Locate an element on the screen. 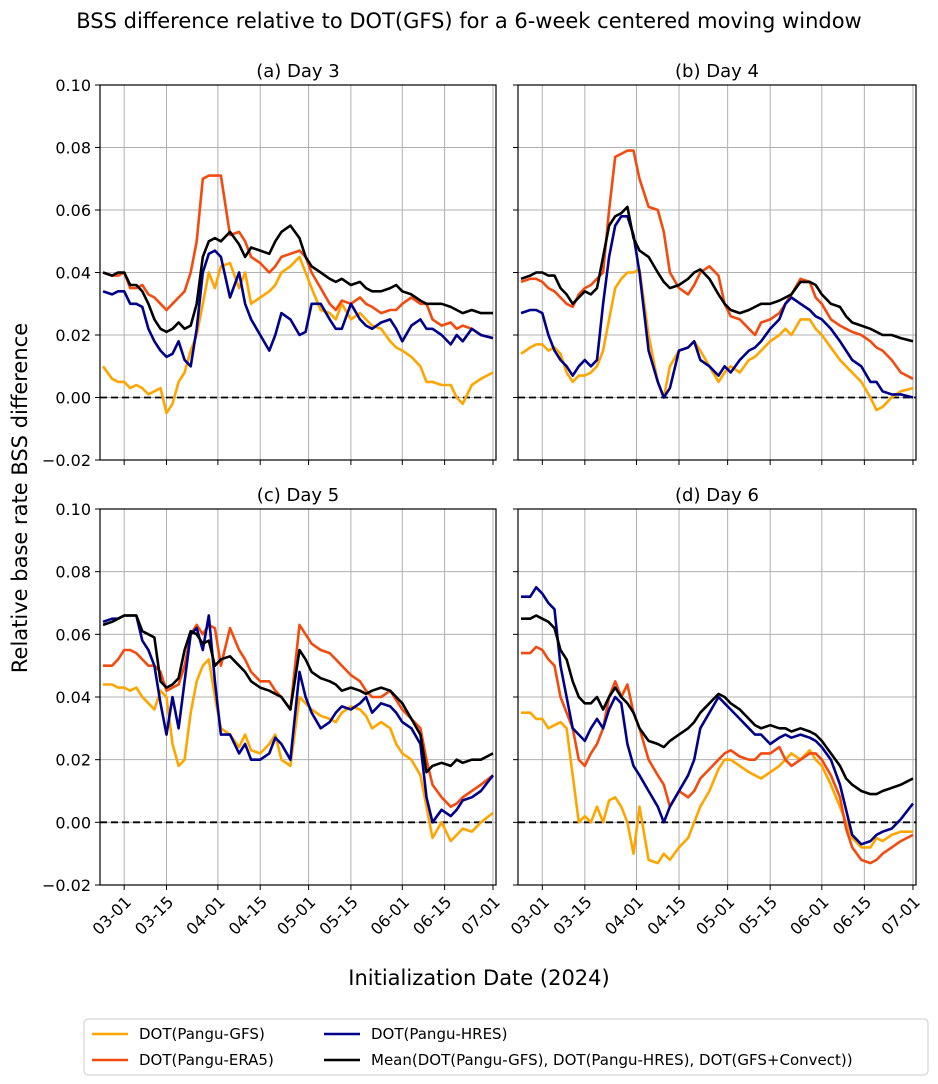 Image resolution: width=938 pixels, height=1084 pixels. y-axis-label: Relative base rate BSS difference is located at coordinates (20, 498).